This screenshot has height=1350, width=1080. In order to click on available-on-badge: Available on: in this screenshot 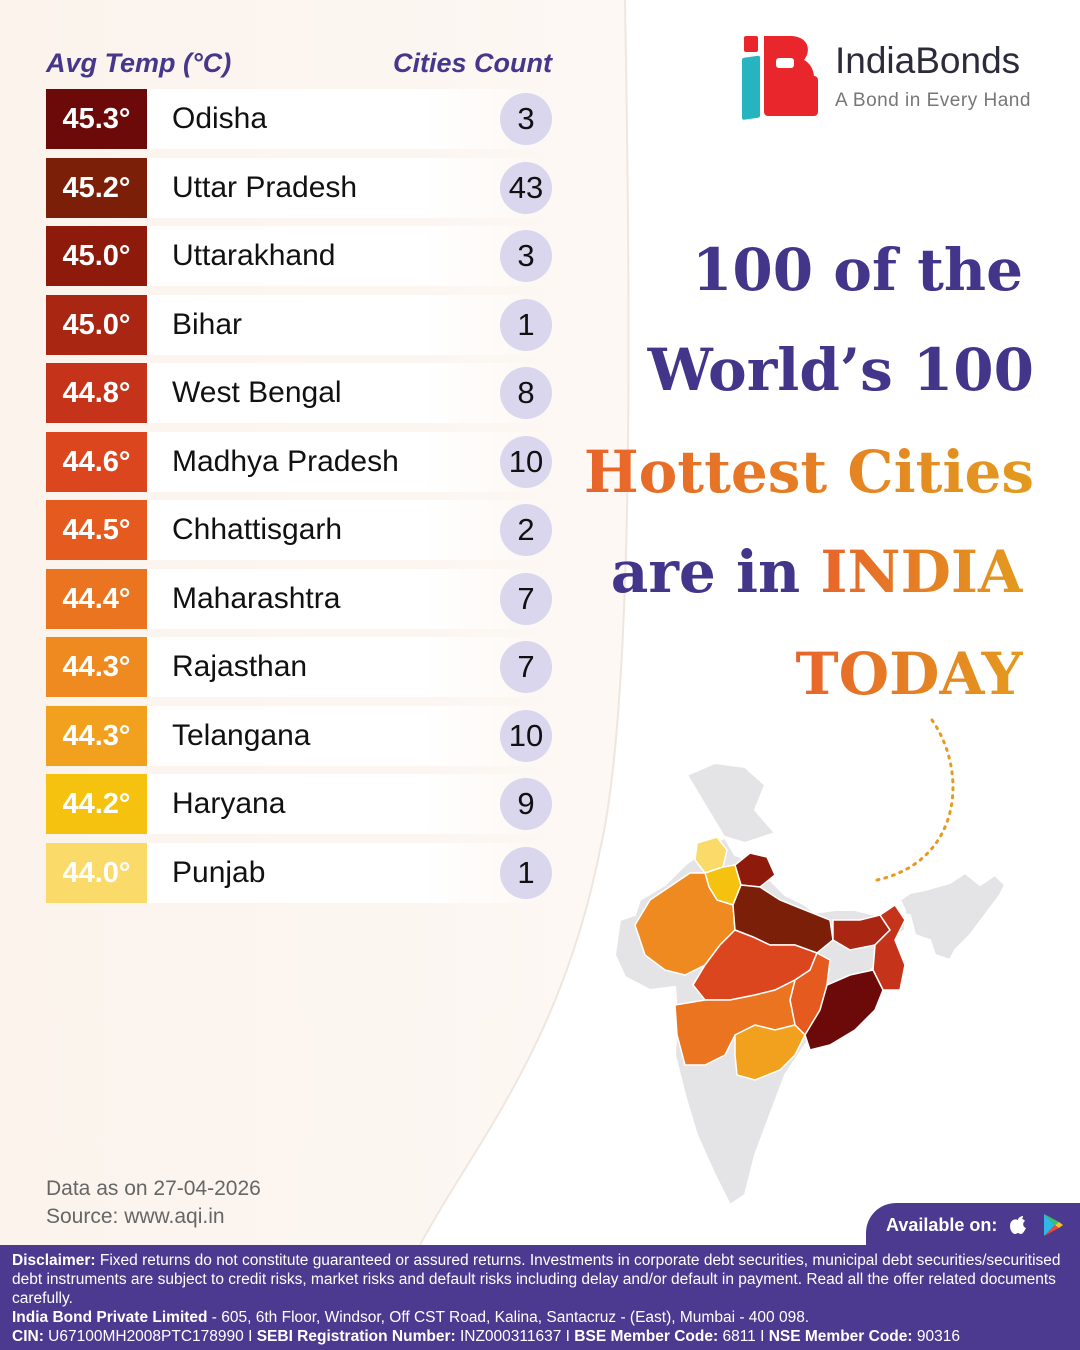, I will do `click(973, 1225)`.